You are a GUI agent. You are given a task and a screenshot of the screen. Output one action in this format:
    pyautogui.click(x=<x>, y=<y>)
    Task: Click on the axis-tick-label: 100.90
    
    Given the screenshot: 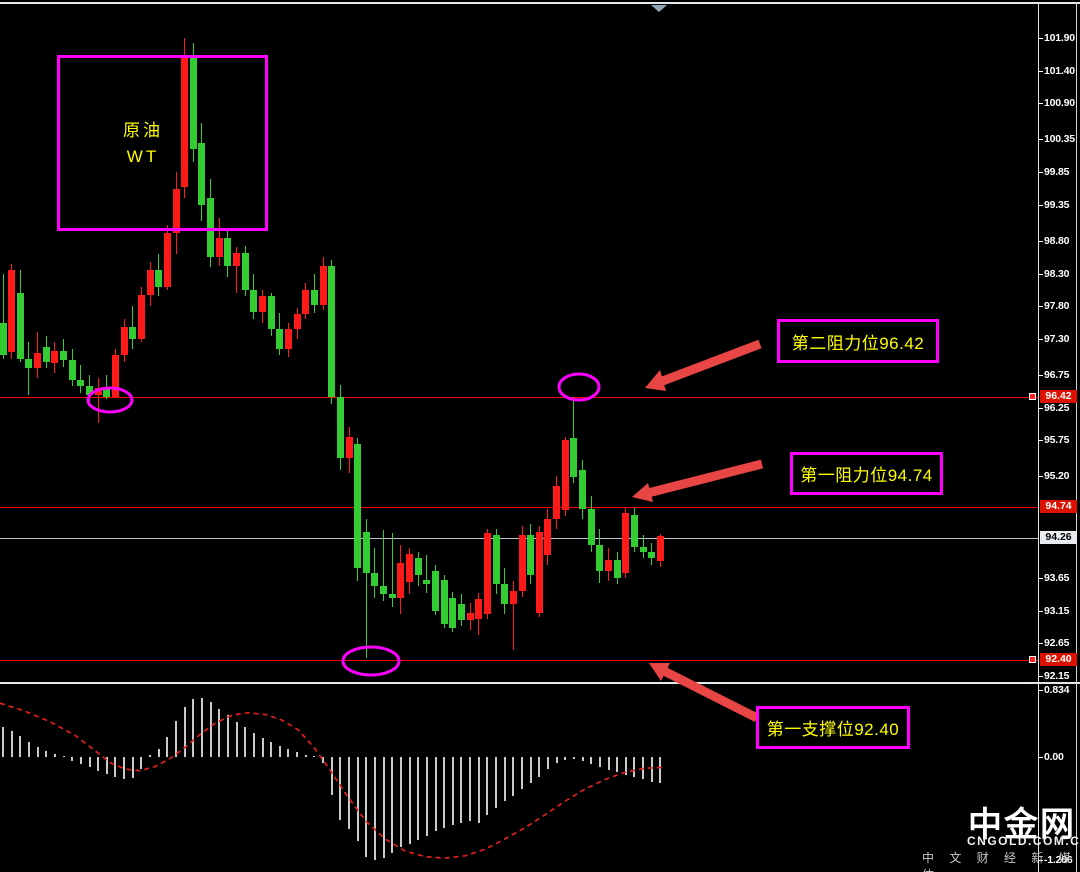 What is the action you would take?
    pyautogui.click(x=1059, y=103)
    